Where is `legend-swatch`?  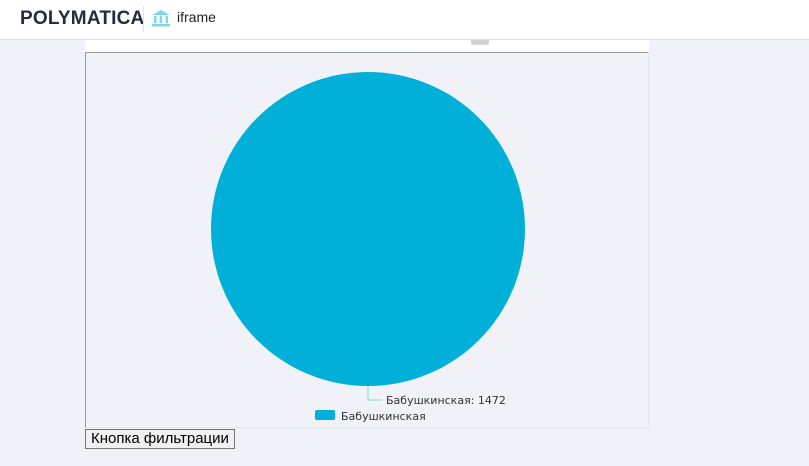
legend-swatch is located at coordinates (325, 415).